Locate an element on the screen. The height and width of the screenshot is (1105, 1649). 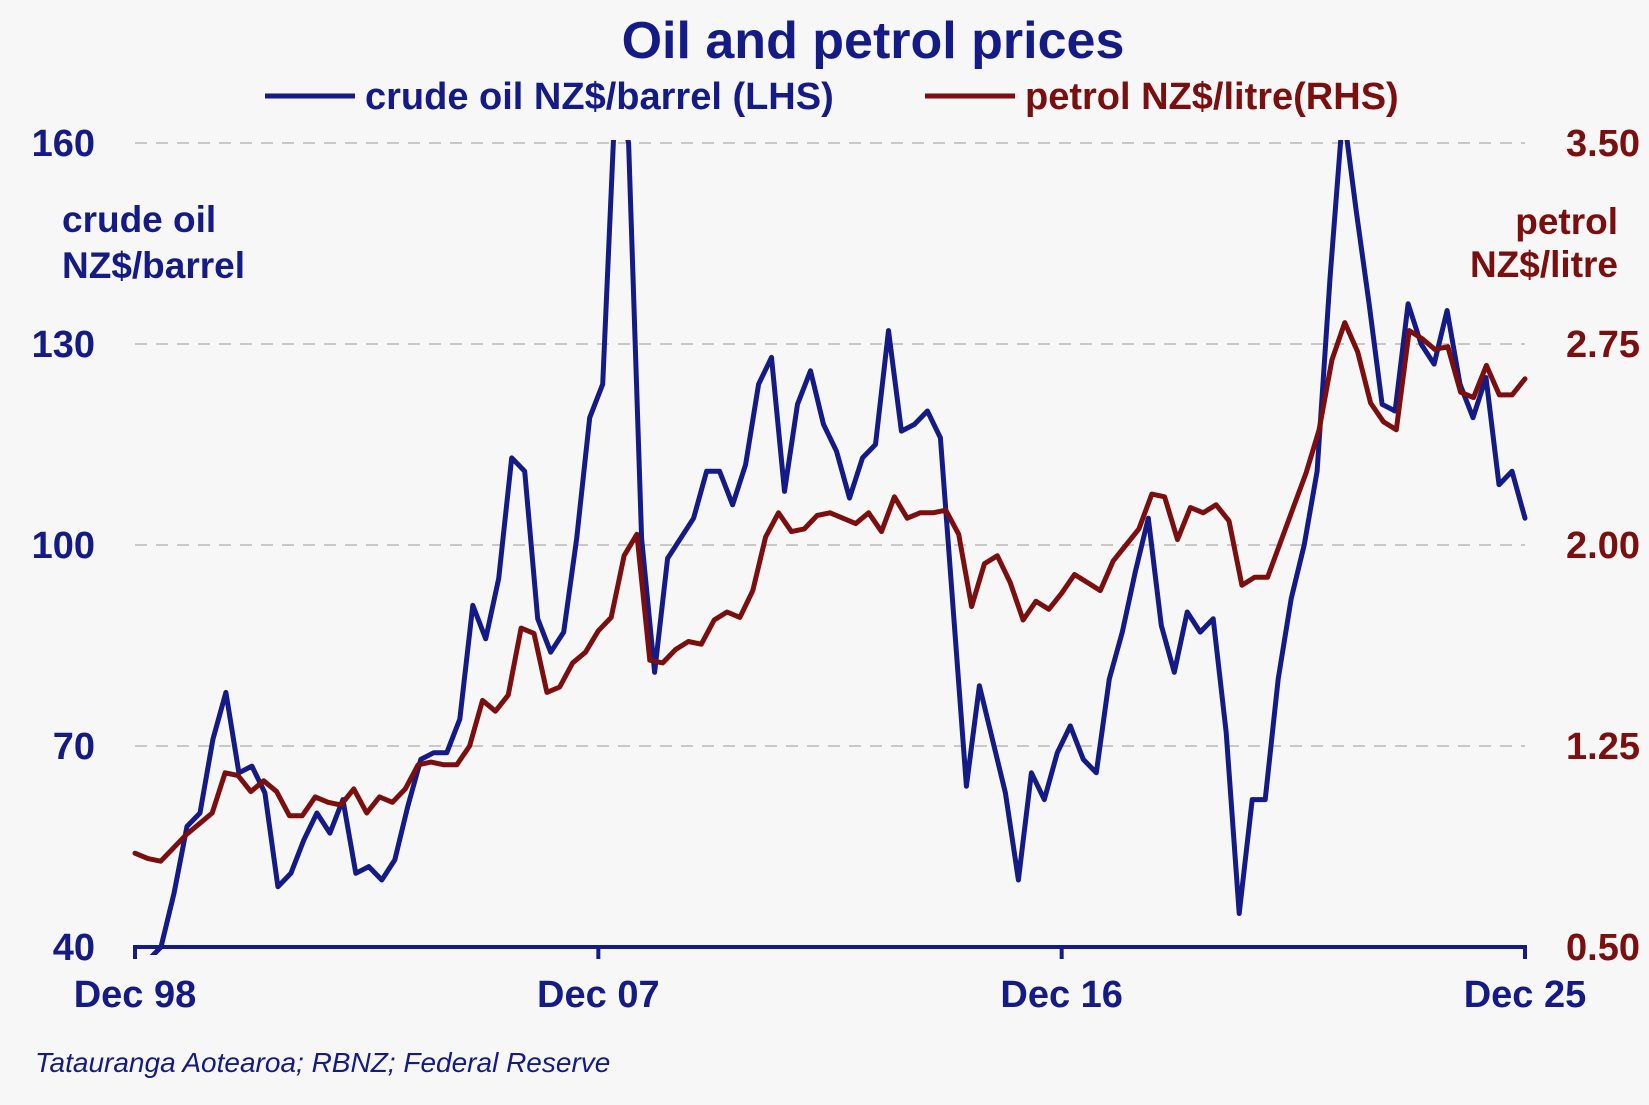
left-axis-label-line1: crude oil is located at coordinates (139, 219).